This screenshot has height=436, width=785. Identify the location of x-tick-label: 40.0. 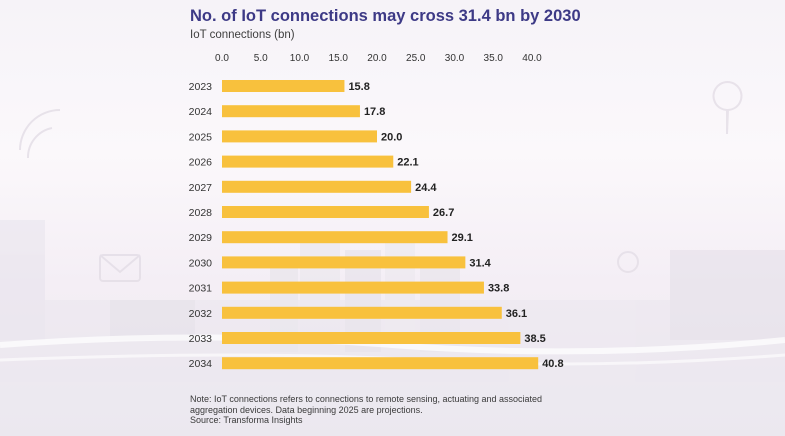
(532, 58).